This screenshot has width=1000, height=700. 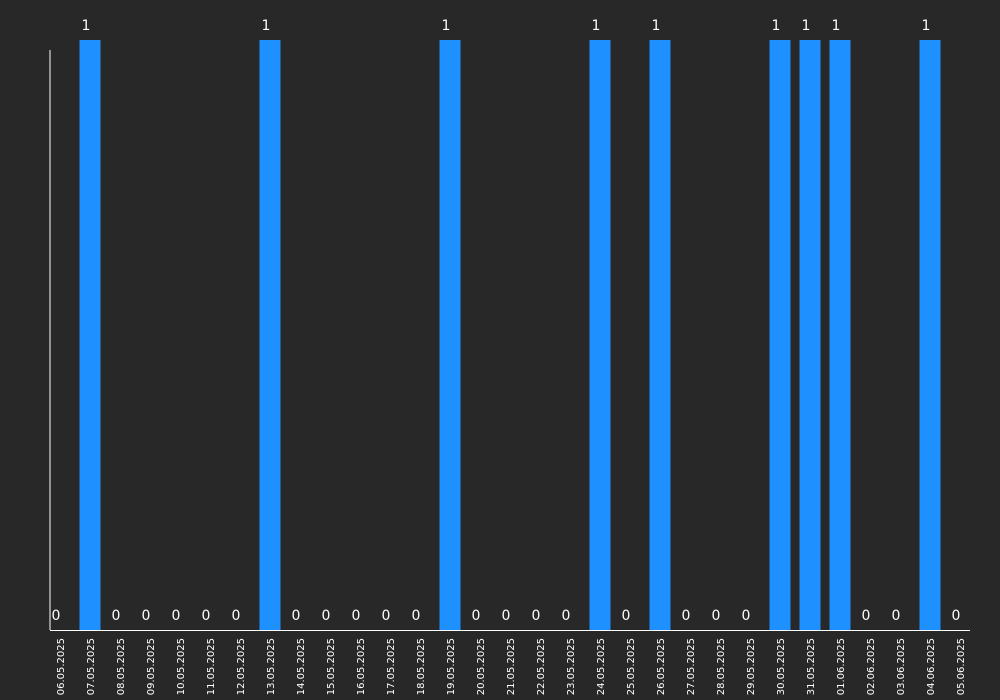 What do you see at coordinates (780, 335) in the screenshot?
I see `bar-30.05.2025` at bounding box center [780, 335].